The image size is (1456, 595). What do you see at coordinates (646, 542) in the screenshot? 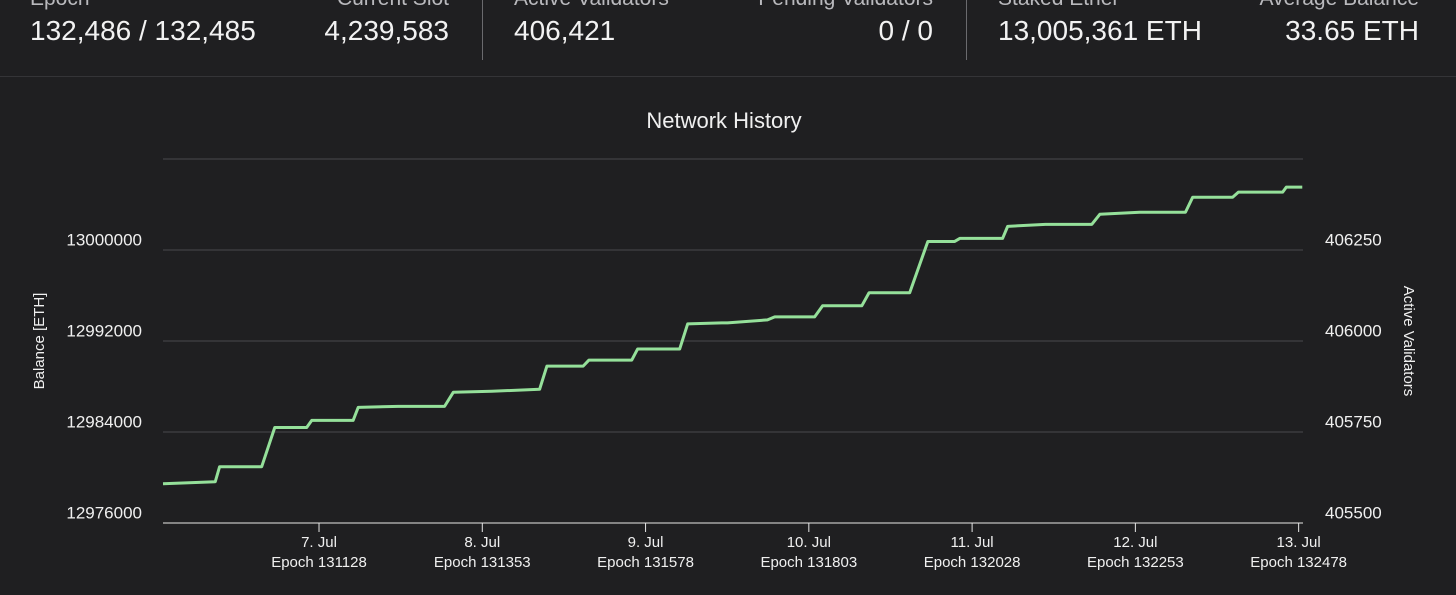
I see `x-tick-label: 9. Jul` at bounding box center [646, 542].